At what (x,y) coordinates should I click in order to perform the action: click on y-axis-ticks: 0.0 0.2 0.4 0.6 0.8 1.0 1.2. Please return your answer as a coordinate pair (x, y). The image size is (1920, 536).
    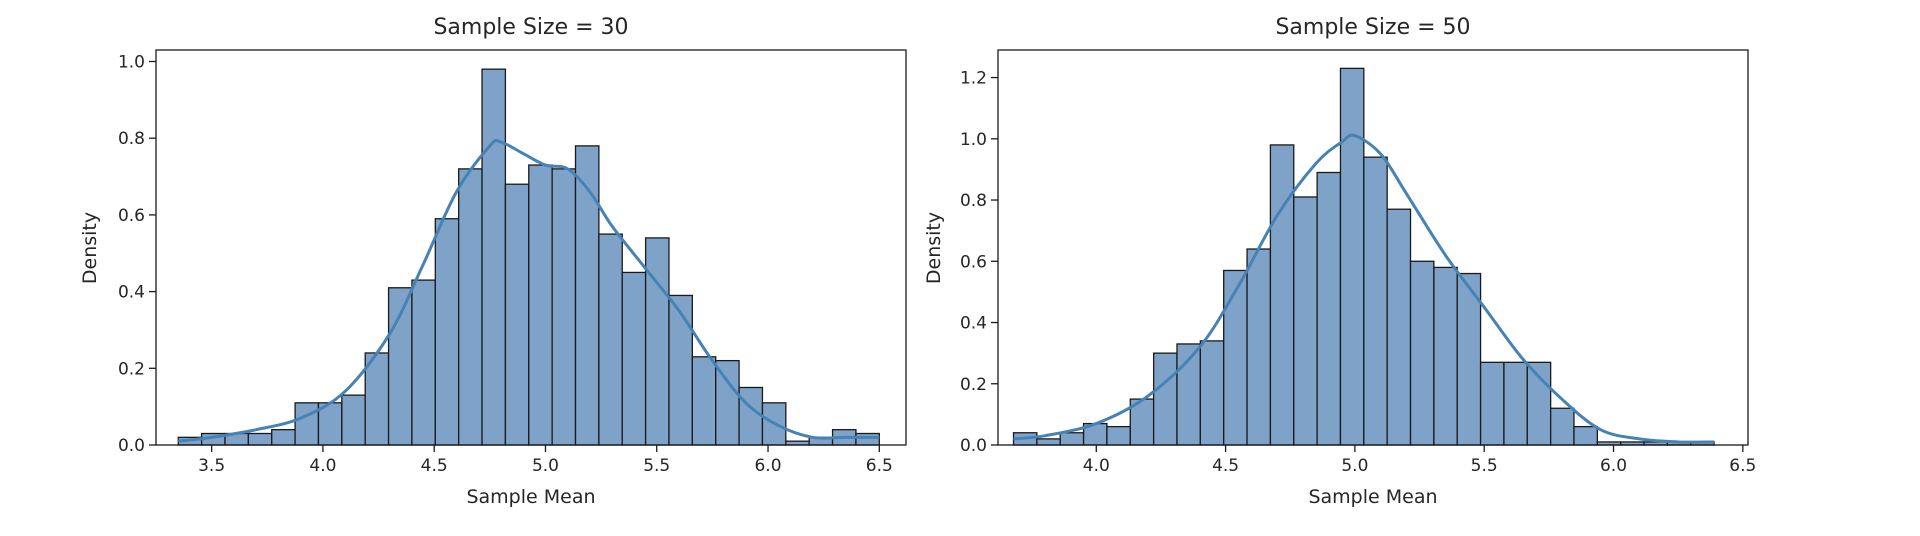
    Looking at the image, I should click on (979, 262).